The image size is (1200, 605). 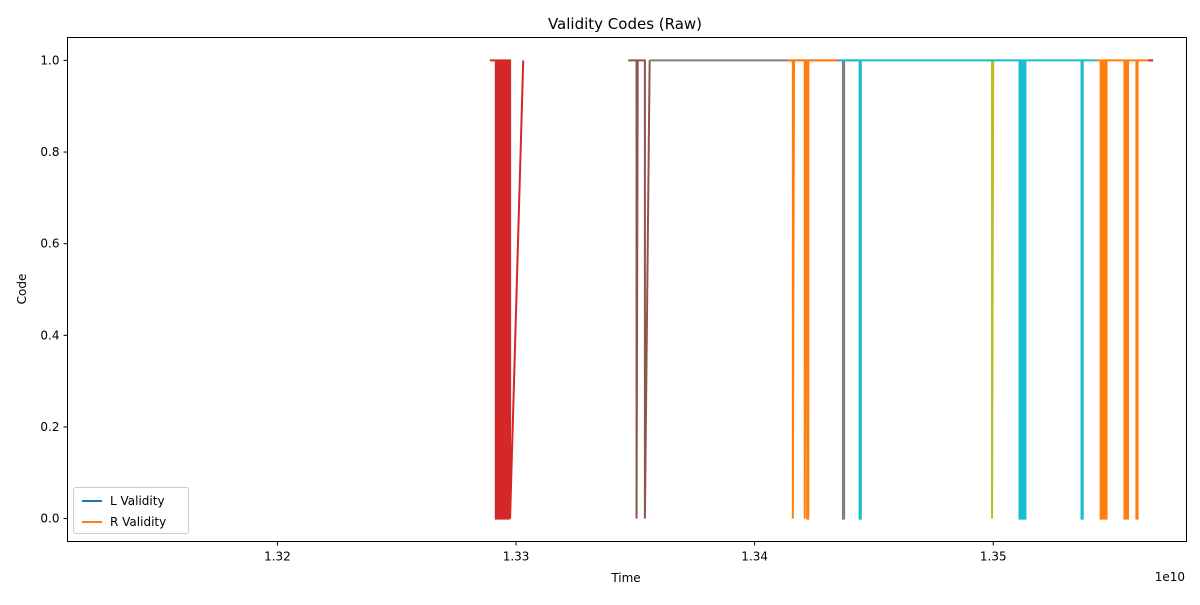 What do you see at coordinates (625, 578) in the screenshot?
I see `x-axis-label: Time` at bounding box center [625, 578].